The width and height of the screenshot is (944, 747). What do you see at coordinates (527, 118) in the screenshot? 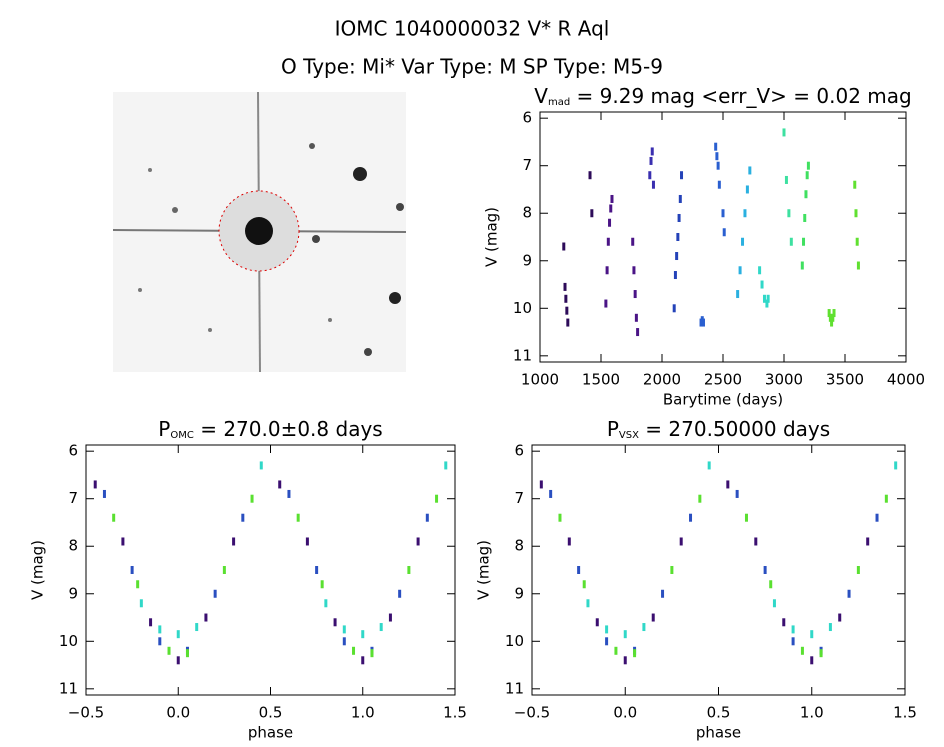
I see `y-tick-label: 6` at bounding box center [527, 118].